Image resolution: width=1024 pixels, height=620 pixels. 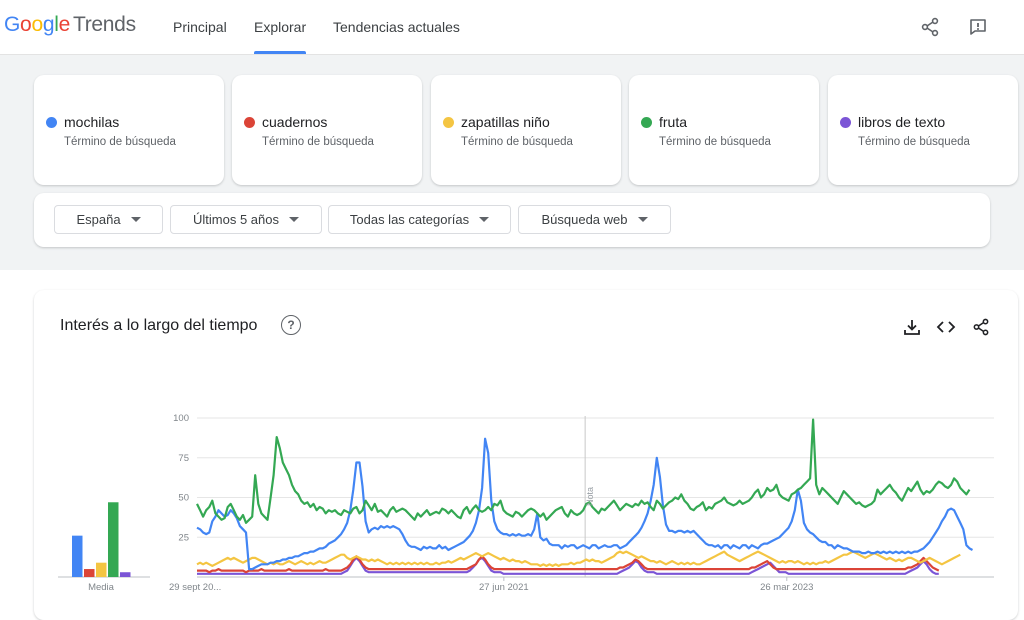 I want to click on term-card-fruta: fruta Término de búsqueda, so click(x=724, y=130).